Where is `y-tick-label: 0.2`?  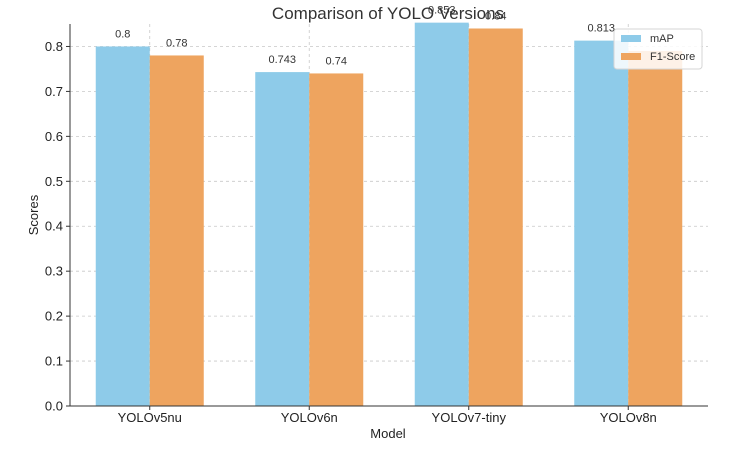 y-tick-label: 0.2 is located at coordinates (54, 316).